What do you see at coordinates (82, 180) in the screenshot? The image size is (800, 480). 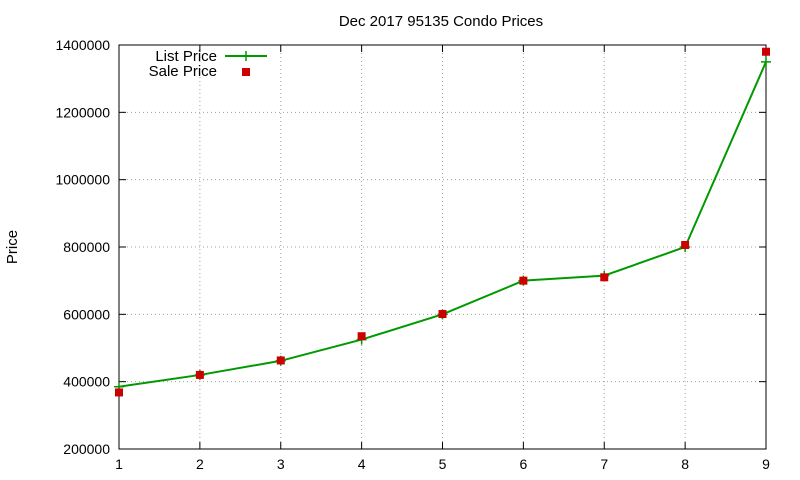 I see `y-tick-label: 1000000` at bounding box center [82, 180].